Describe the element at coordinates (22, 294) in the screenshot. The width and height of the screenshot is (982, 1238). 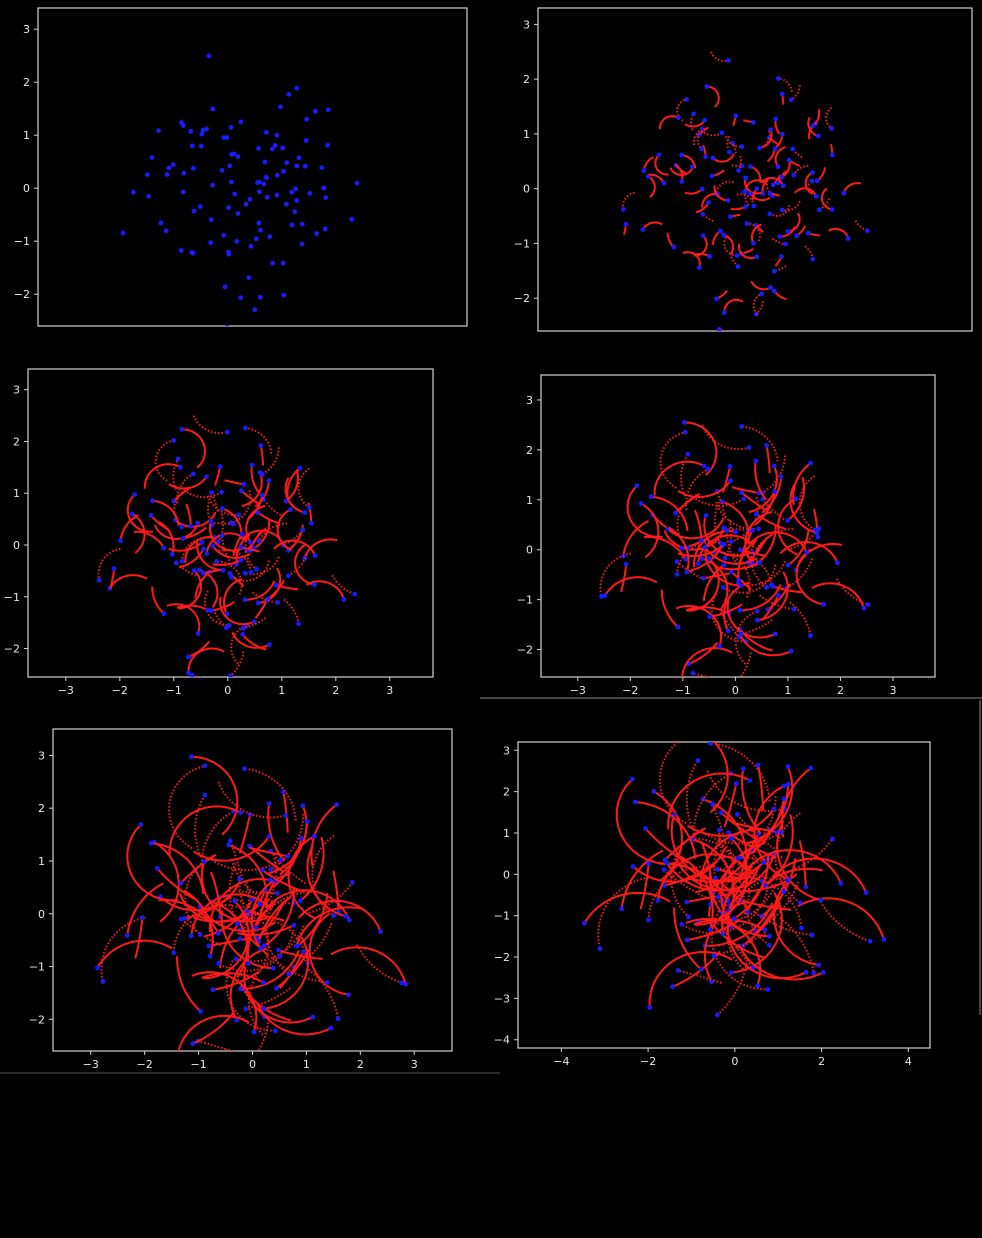
I see `y-tick-label: −2` at that location.